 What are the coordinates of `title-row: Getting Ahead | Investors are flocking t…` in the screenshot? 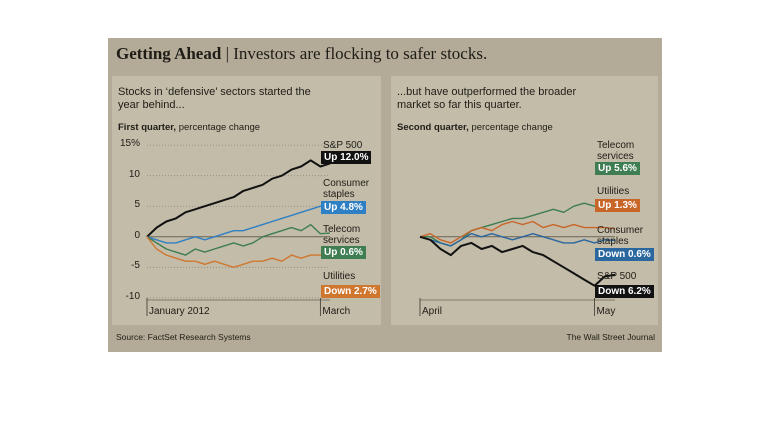 It's located at (301, 54).